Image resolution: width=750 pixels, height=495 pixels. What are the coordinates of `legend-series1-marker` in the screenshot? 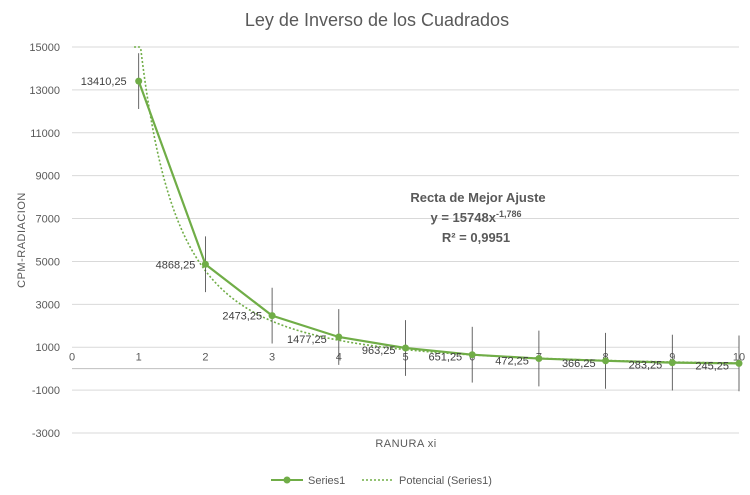 It's located at (287, 480).